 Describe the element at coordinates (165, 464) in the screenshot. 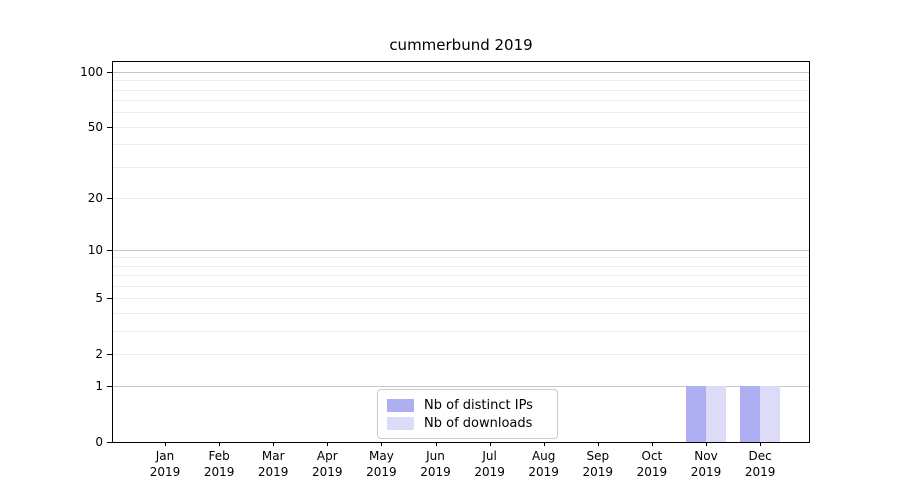

I see `x-tick-label: Jan 2019` at that location.